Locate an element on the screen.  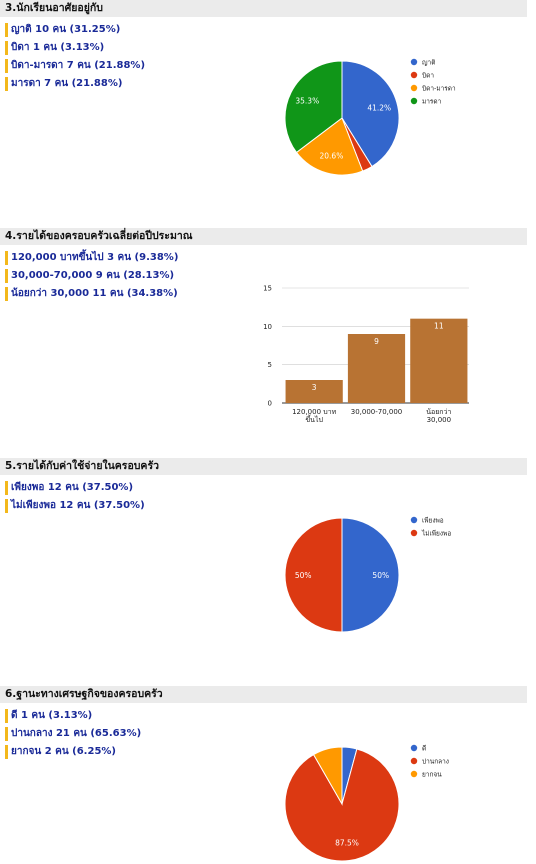
list-item: เพียงพอ 12 คน (37.50%) is located at coordinates (69, 488).